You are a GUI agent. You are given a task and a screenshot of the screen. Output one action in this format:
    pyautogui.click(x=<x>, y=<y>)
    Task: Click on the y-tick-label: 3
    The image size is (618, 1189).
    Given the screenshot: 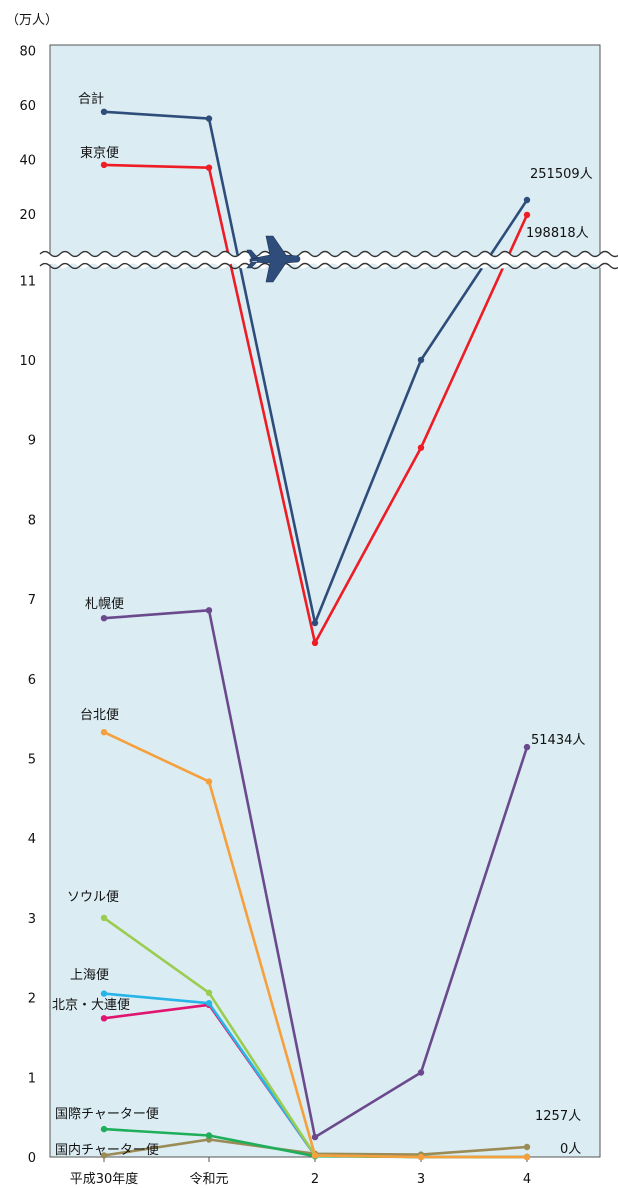 What is the action you would take?
    pyautogui.click(x=32, y=919)
    